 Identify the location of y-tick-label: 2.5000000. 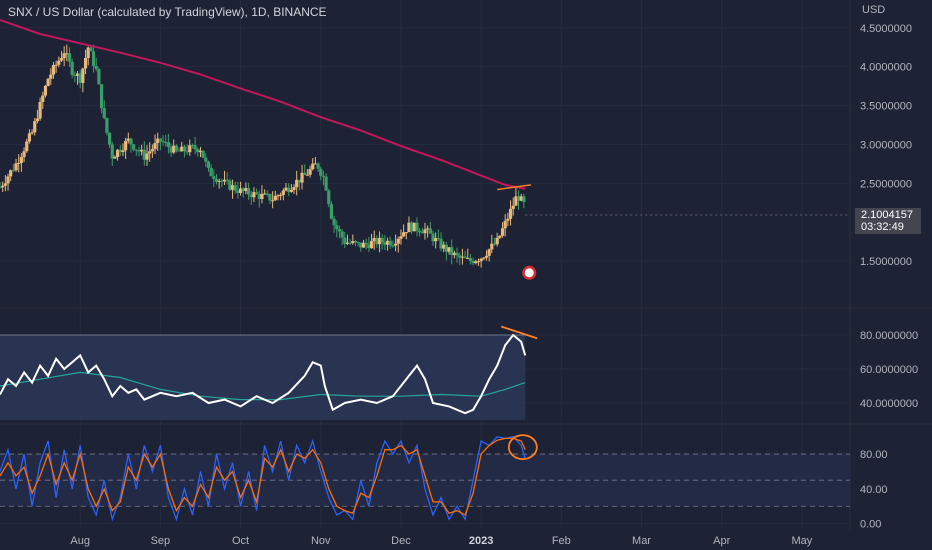
(886, 184).